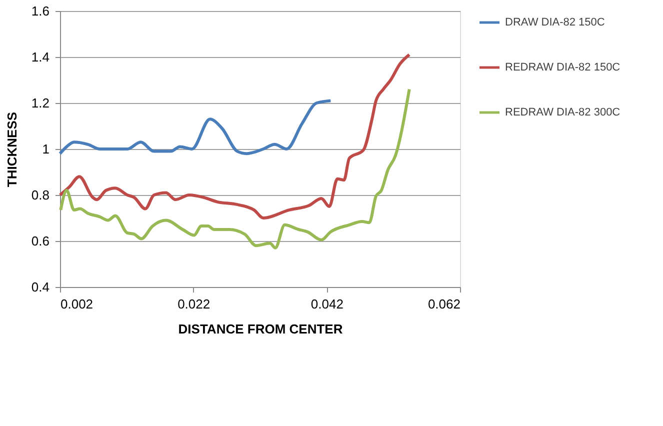 This screenshot has height=426, width=663. I want to click on line-series, so click(195, 127).